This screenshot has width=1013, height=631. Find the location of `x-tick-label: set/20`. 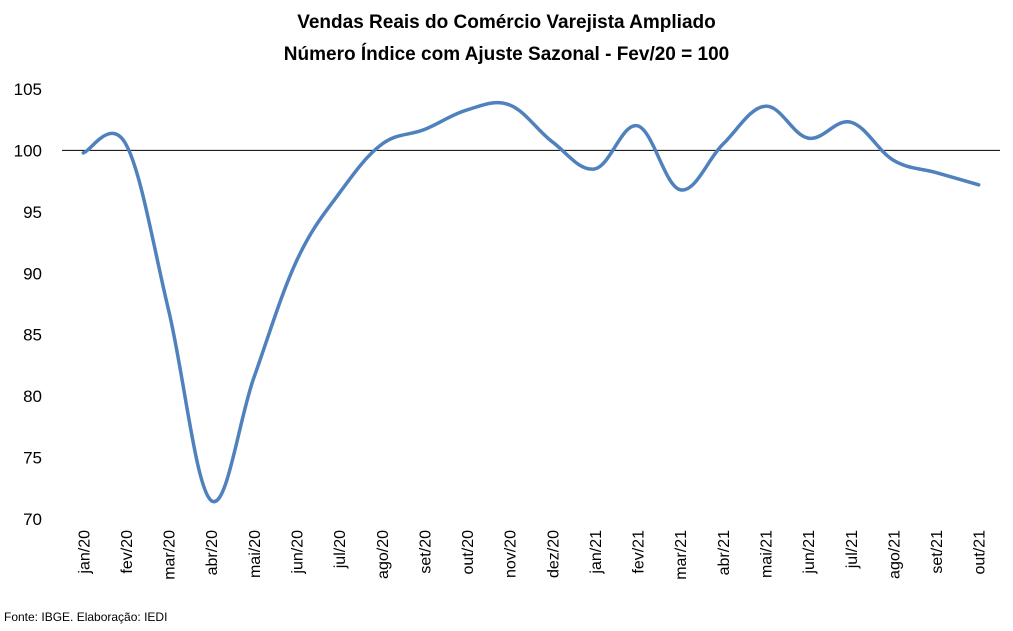

x-tick-label: set/20 is located at coordinates (425, 552).